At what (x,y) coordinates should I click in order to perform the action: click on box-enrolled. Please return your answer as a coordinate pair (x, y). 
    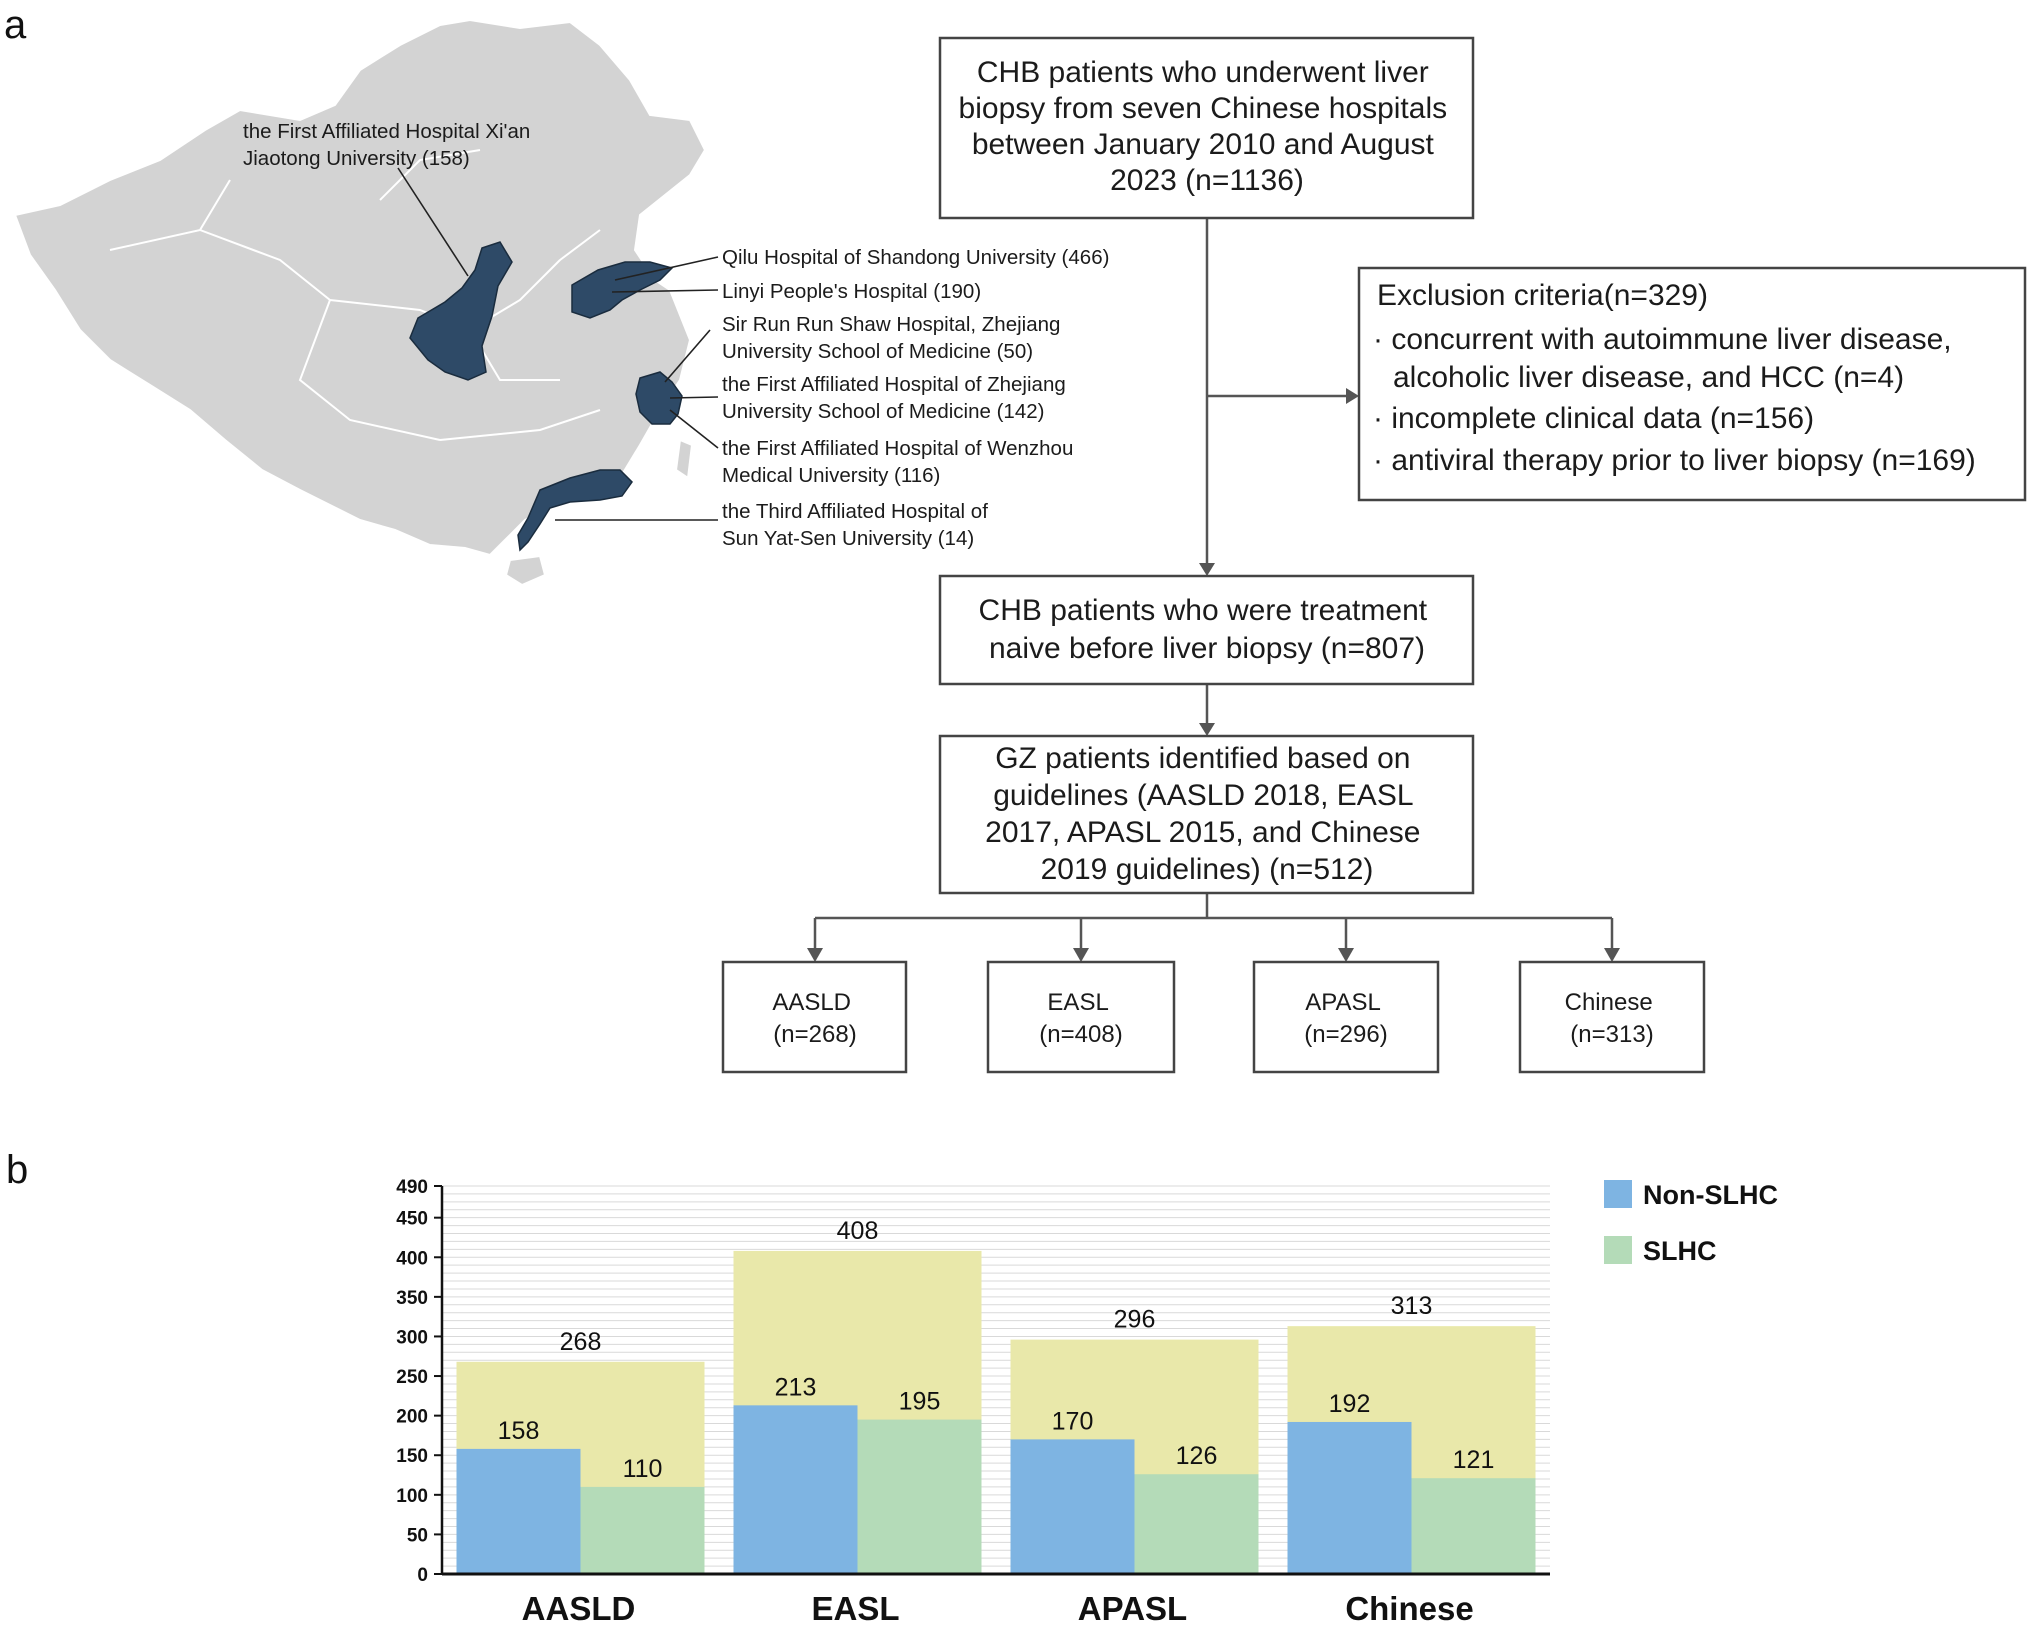
    Looking at the image, I should click on (1206, 128).